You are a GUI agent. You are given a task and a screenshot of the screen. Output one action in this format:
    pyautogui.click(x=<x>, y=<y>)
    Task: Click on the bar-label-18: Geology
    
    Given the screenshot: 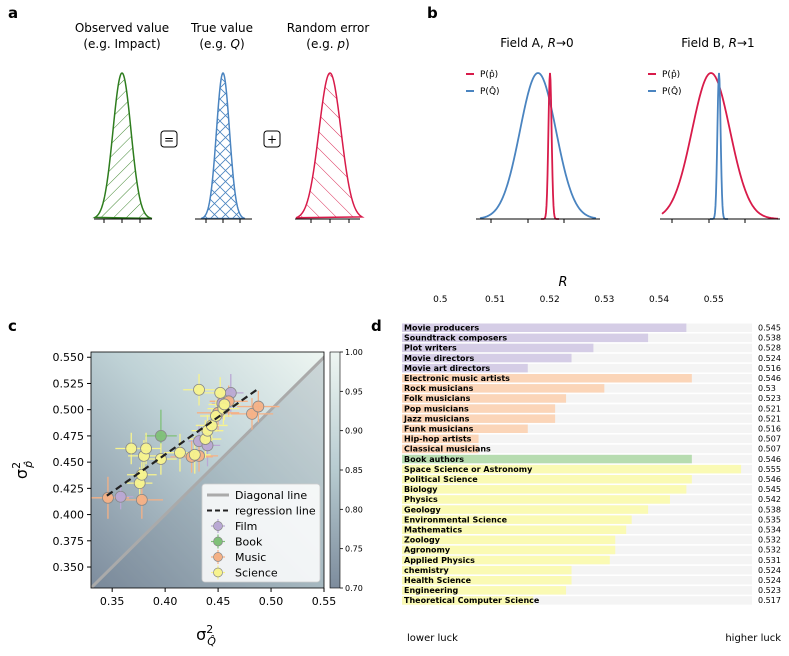 What is the action you would take?
    pyautogui.click(x=422, y=509)
    